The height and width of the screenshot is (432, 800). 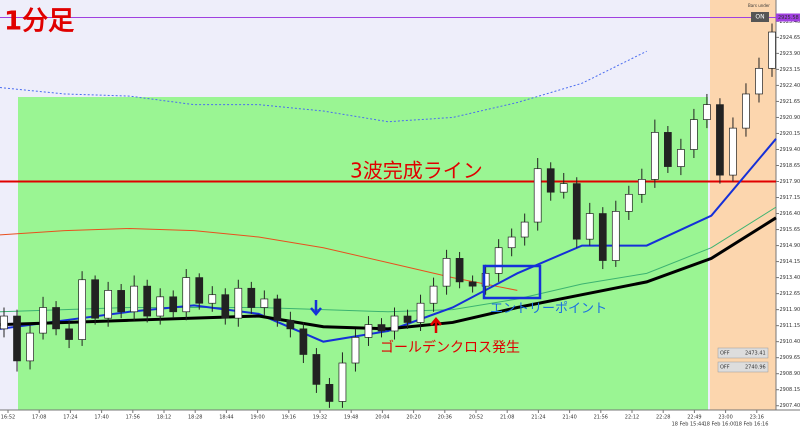 I want to click on x-tick-label: 17:24, so click(x=70, y=418).